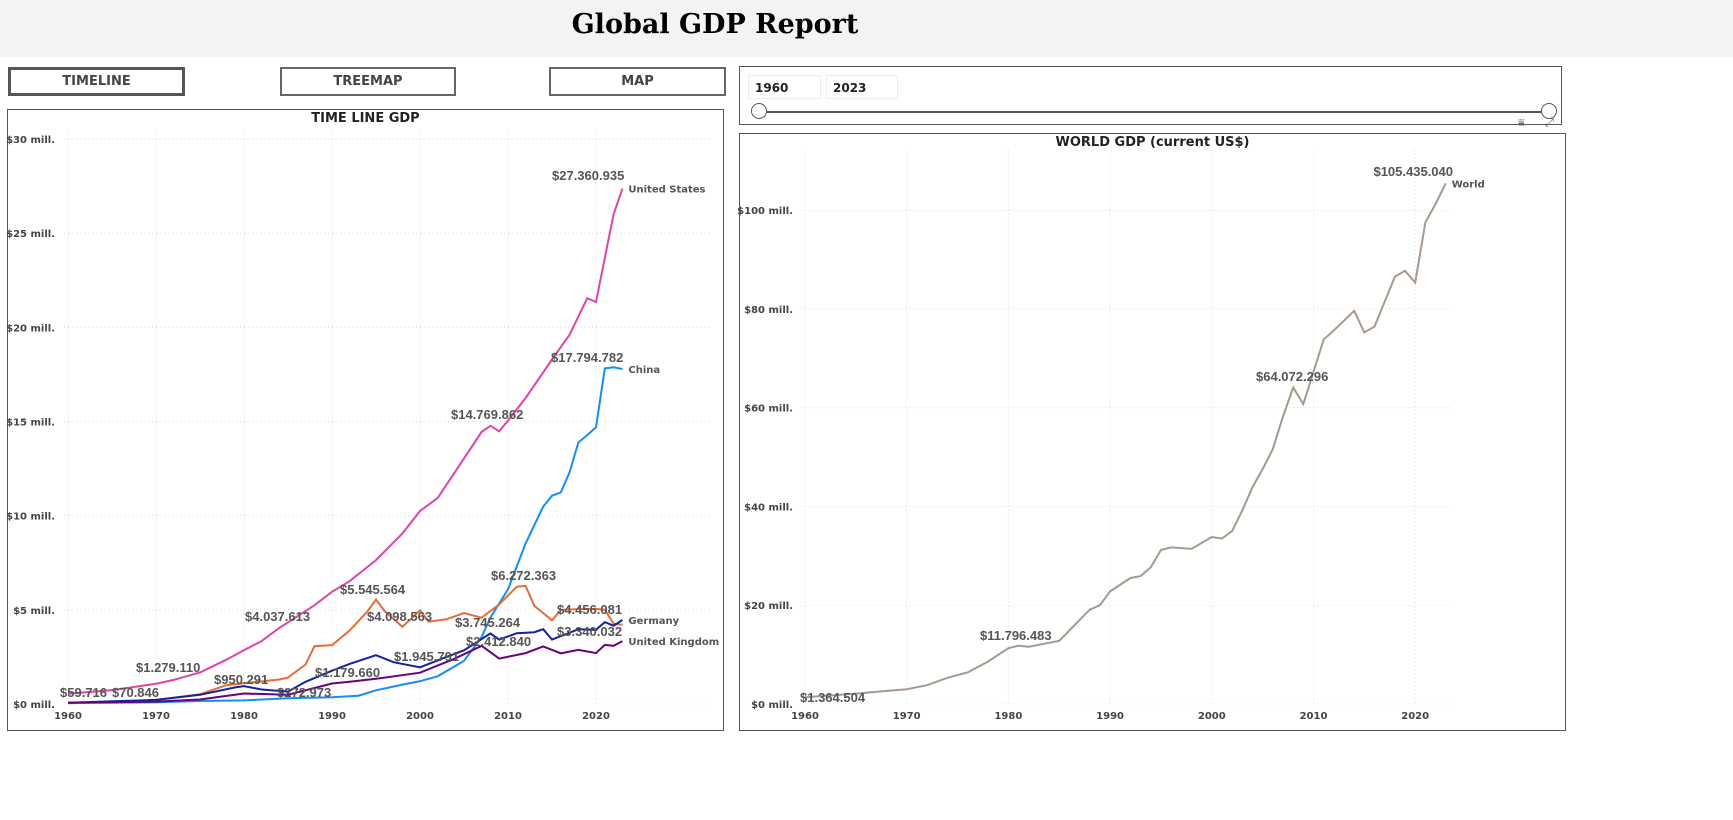 This screenshot has height=820, width=1733. What do you see at coordinates (768, 507) in the screenshot?
I see `y-tick-label: $40 mill.` at bounding box center [768, 507].